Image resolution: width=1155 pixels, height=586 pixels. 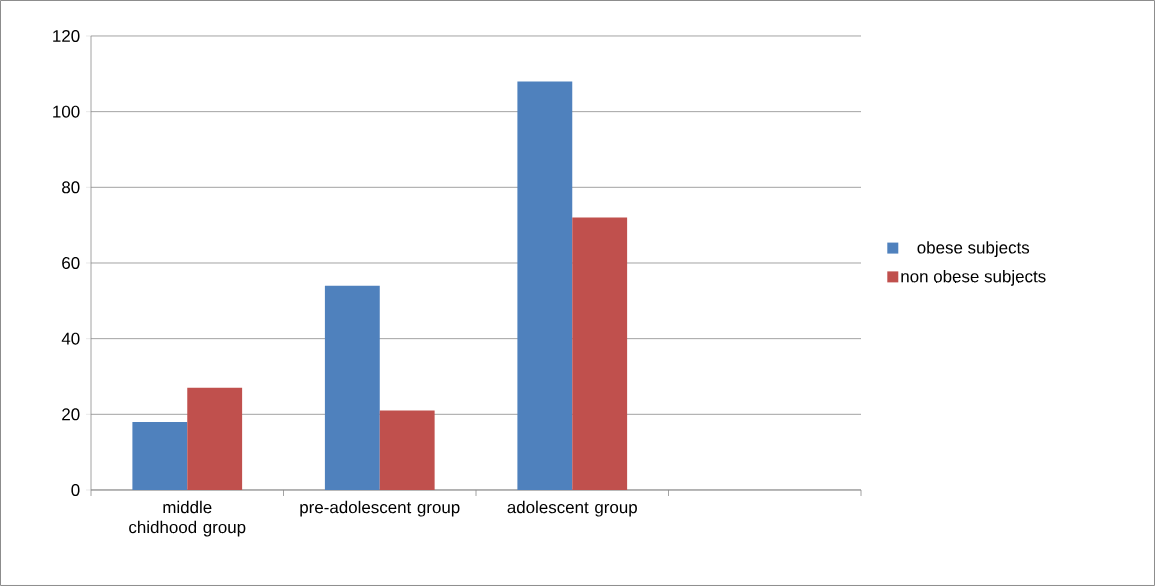 What do you see at coordinates (71, 262) in the screenshot?
I see `y-tick-label: 60` at bounding box center [71, 262].